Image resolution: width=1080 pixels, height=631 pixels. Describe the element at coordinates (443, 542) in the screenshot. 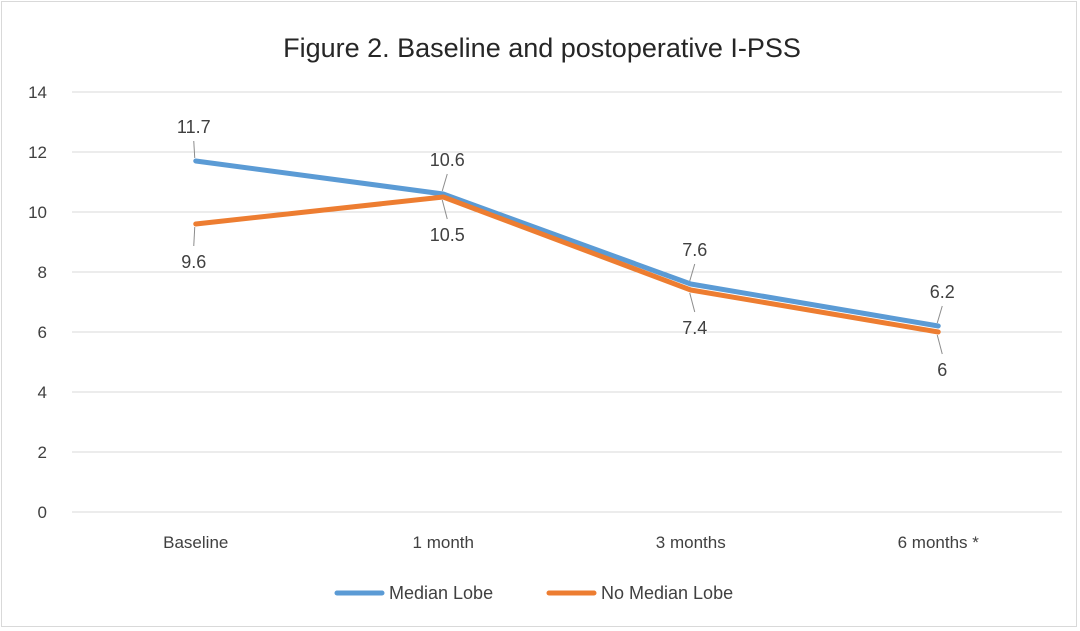

I see `x-tick-label: 1 month` at that location.